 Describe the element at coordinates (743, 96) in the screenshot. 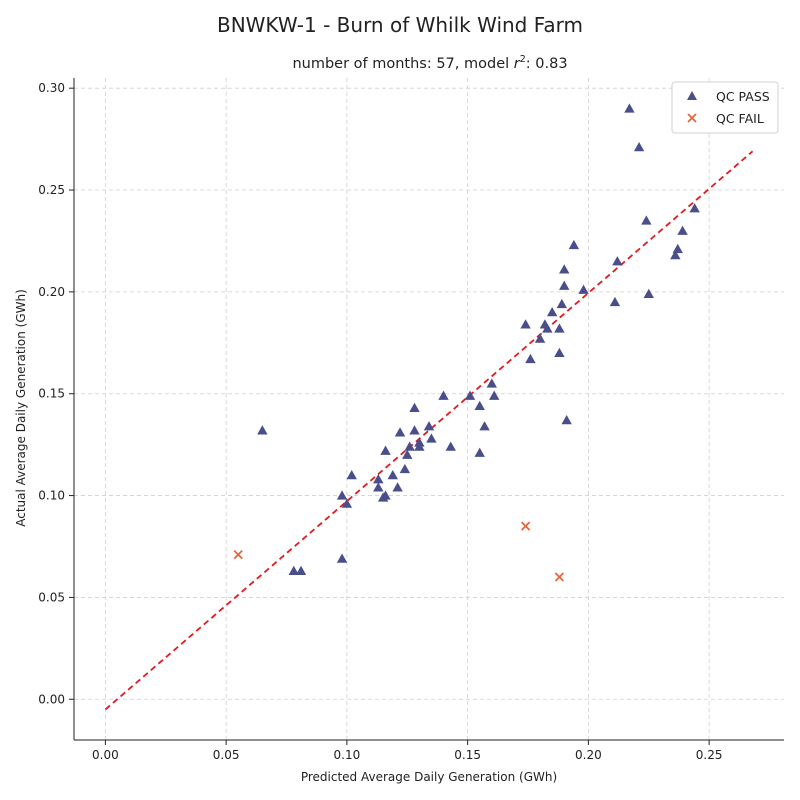

I see `legend-pass-label: QC PASS` at that location.